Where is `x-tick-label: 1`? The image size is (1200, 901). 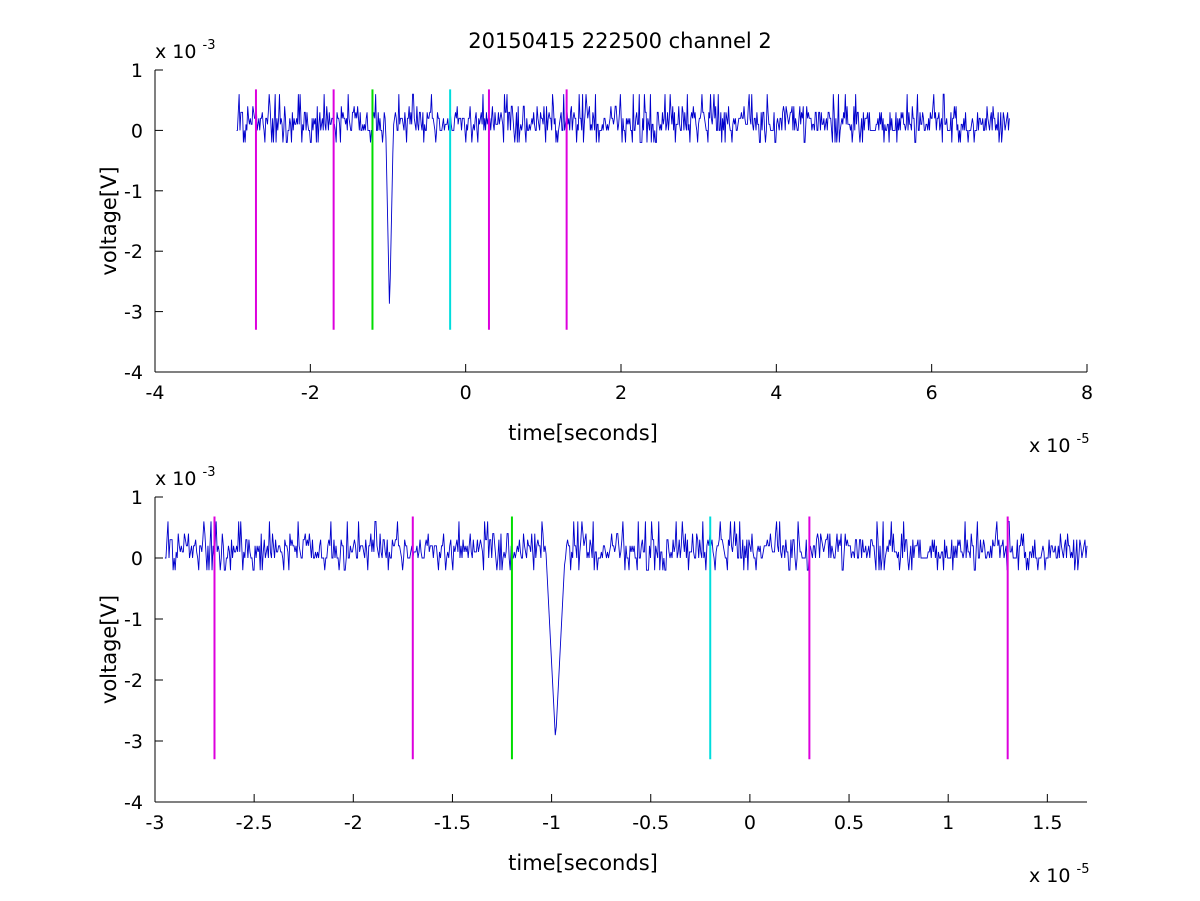
x-tick-label: 1 is located at coordinates (948, 823).